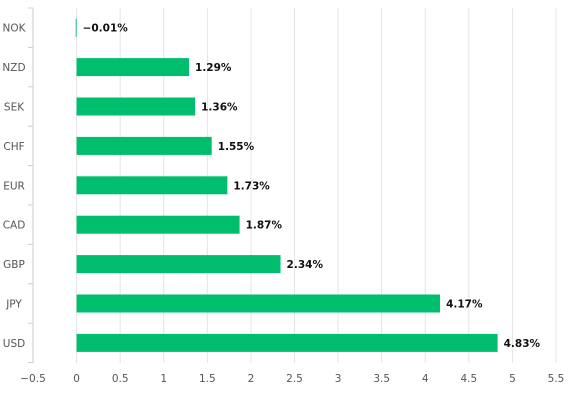 The height and width of the screenshot is (411, 584). Describe the element at coordinates (287, 342) in the screenshot. I see `bar-usd` at that location.